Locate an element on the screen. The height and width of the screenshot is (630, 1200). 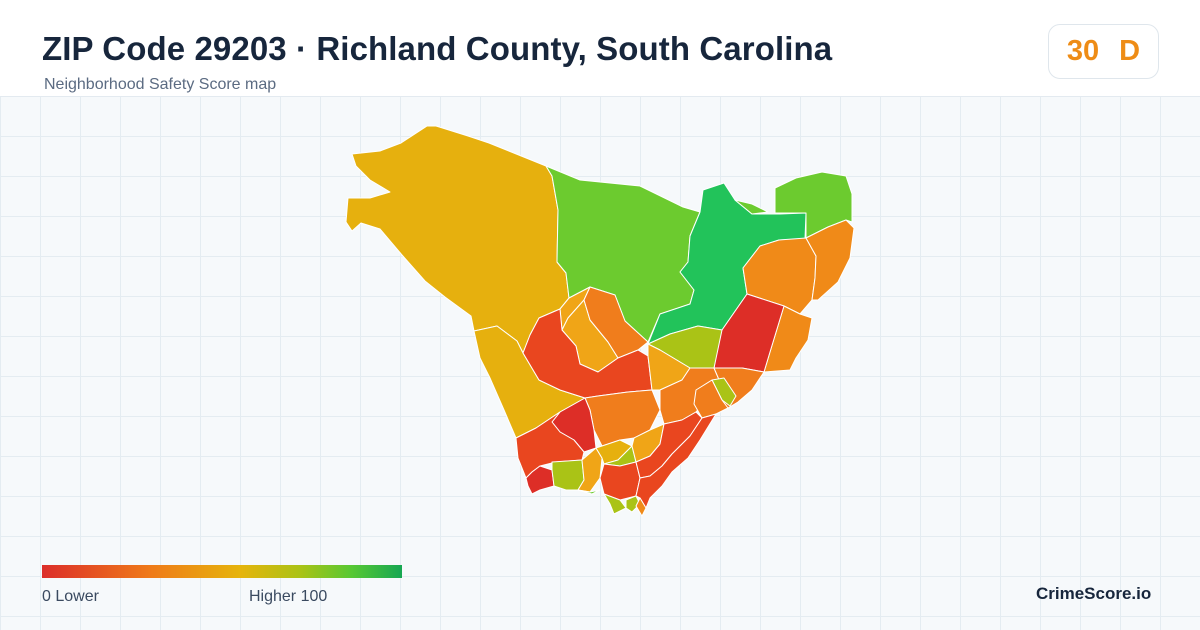
score-grade: D is located at coordinates (1130, 51).